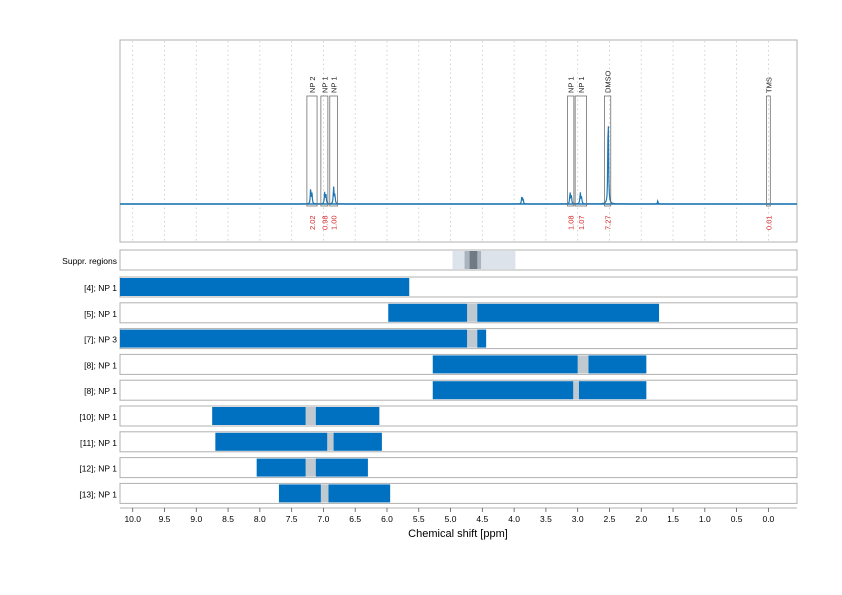  What do you see at coordinates (484, 260) in the screenshot?
I see `suppressed-outer` at bounding box center [484, 260].